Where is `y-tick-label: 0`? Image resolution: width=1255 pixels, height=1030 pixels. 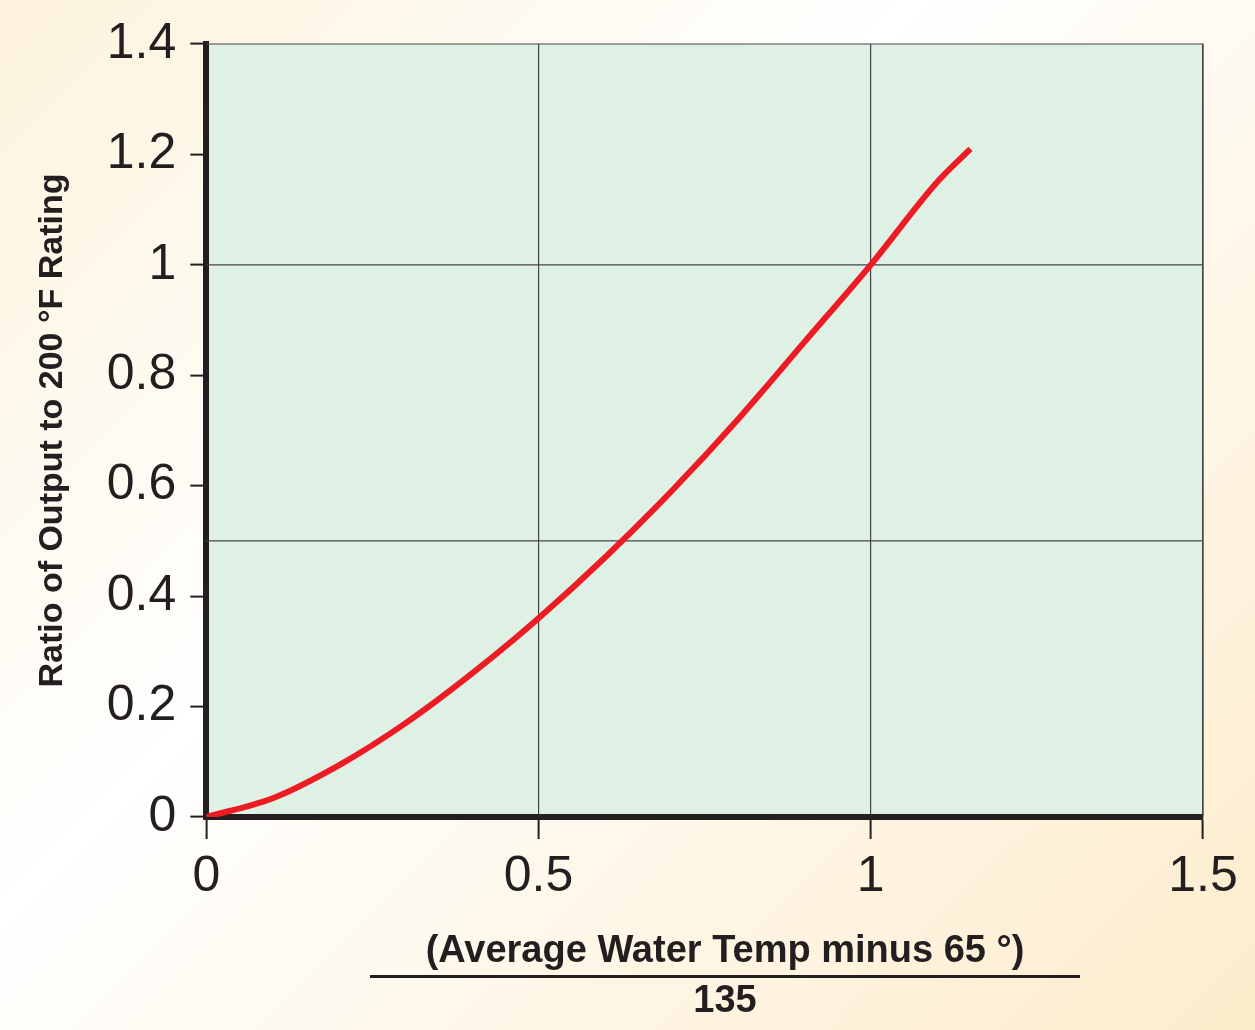
y-tick-label: 0 is located at coordinates (162, 813).